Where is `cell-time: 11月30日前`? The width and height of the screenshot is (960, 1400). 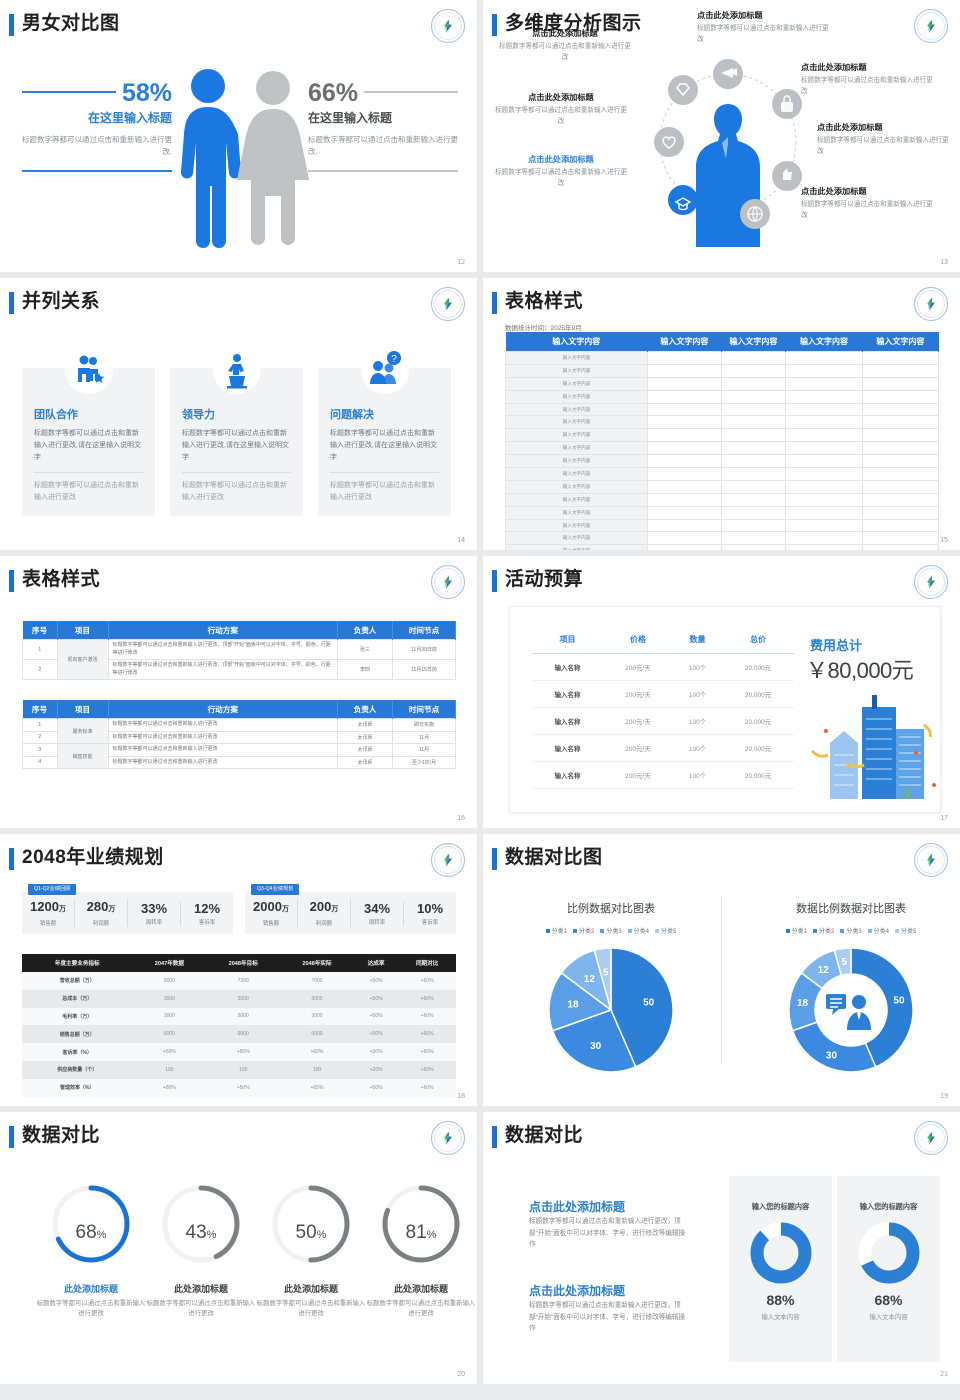
cell-time: 11月30日前 is located at coordinates (424, 649).